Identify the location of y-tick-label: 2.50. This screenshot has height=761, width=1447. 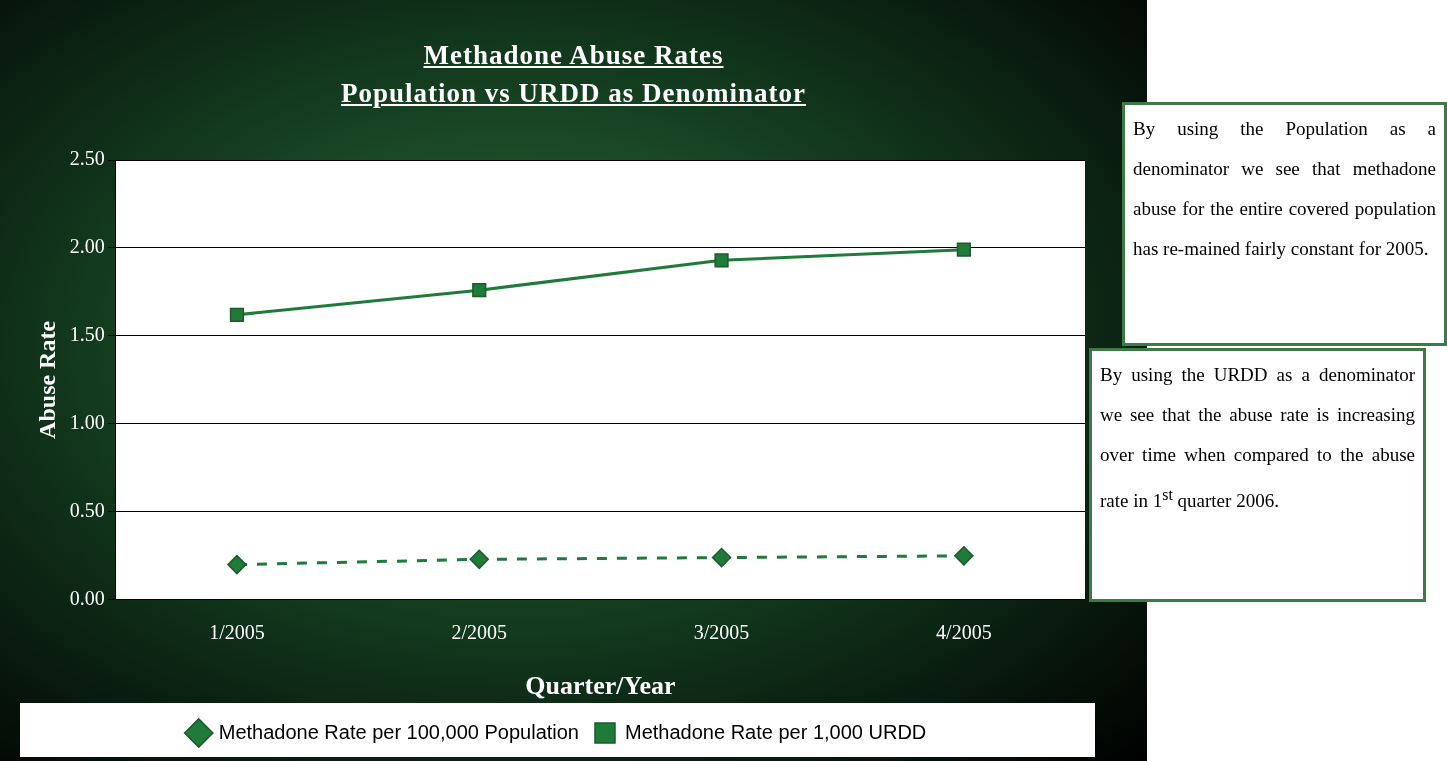
(87, 158).